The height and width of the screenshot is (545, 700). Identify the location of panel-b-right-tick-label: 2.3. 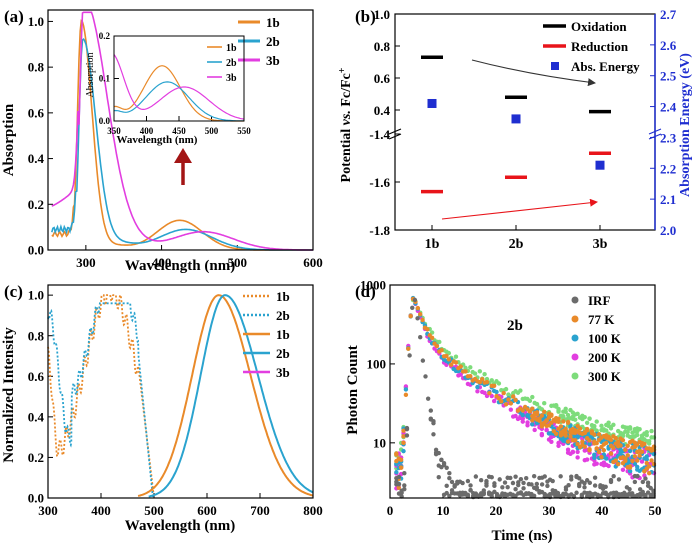
(668, 137).